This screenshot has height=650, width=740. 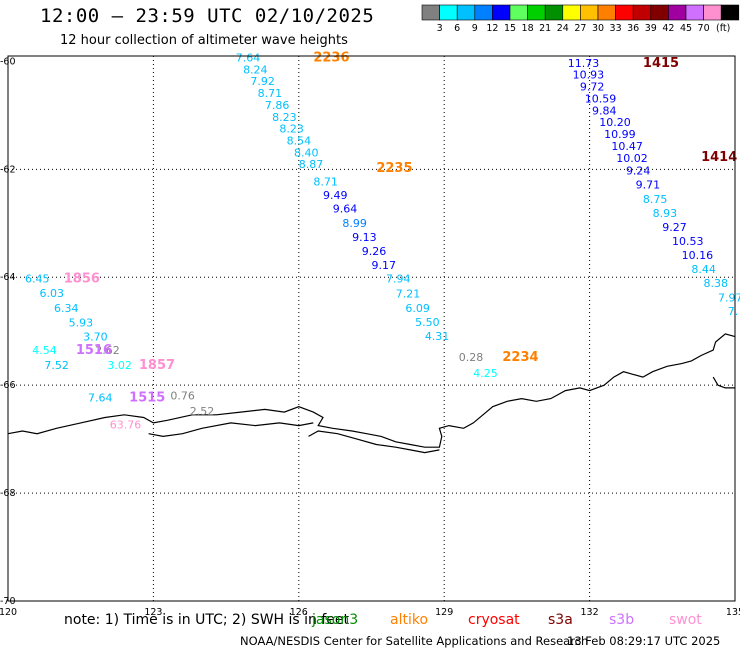 What do you see at coordinates (471, 357) in the screenshot?
I see `wave-height-value: 0.28` at bounding box center [471, 357].